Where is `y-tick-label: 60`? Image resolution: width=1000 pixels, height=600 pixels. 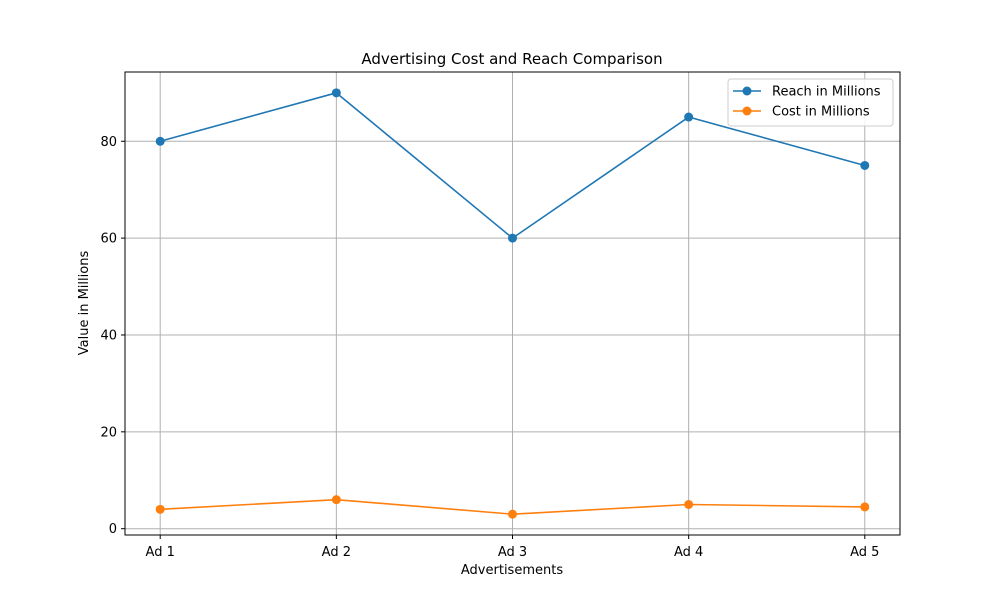
y-tick-label: 60 is located at coordinates (108, 239).